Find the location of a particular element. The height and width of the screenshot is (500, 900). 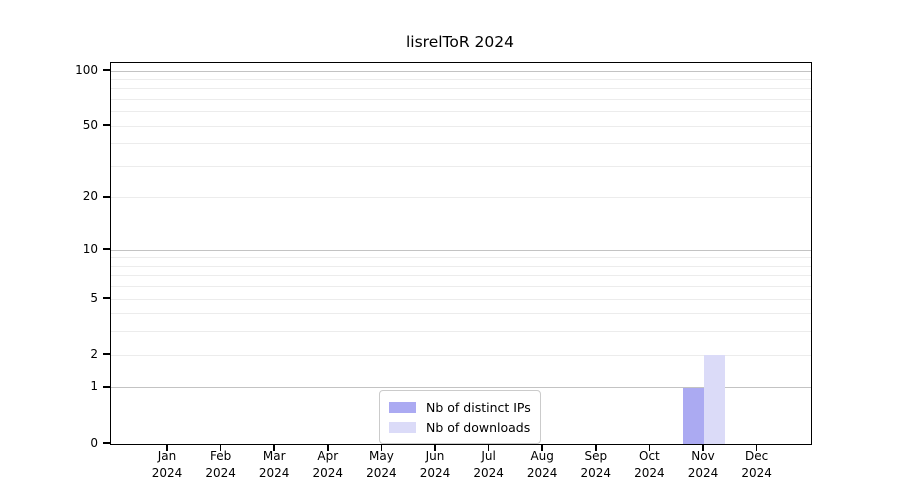

x-tick-label-line: Jul is located at coordinates (488, 456).